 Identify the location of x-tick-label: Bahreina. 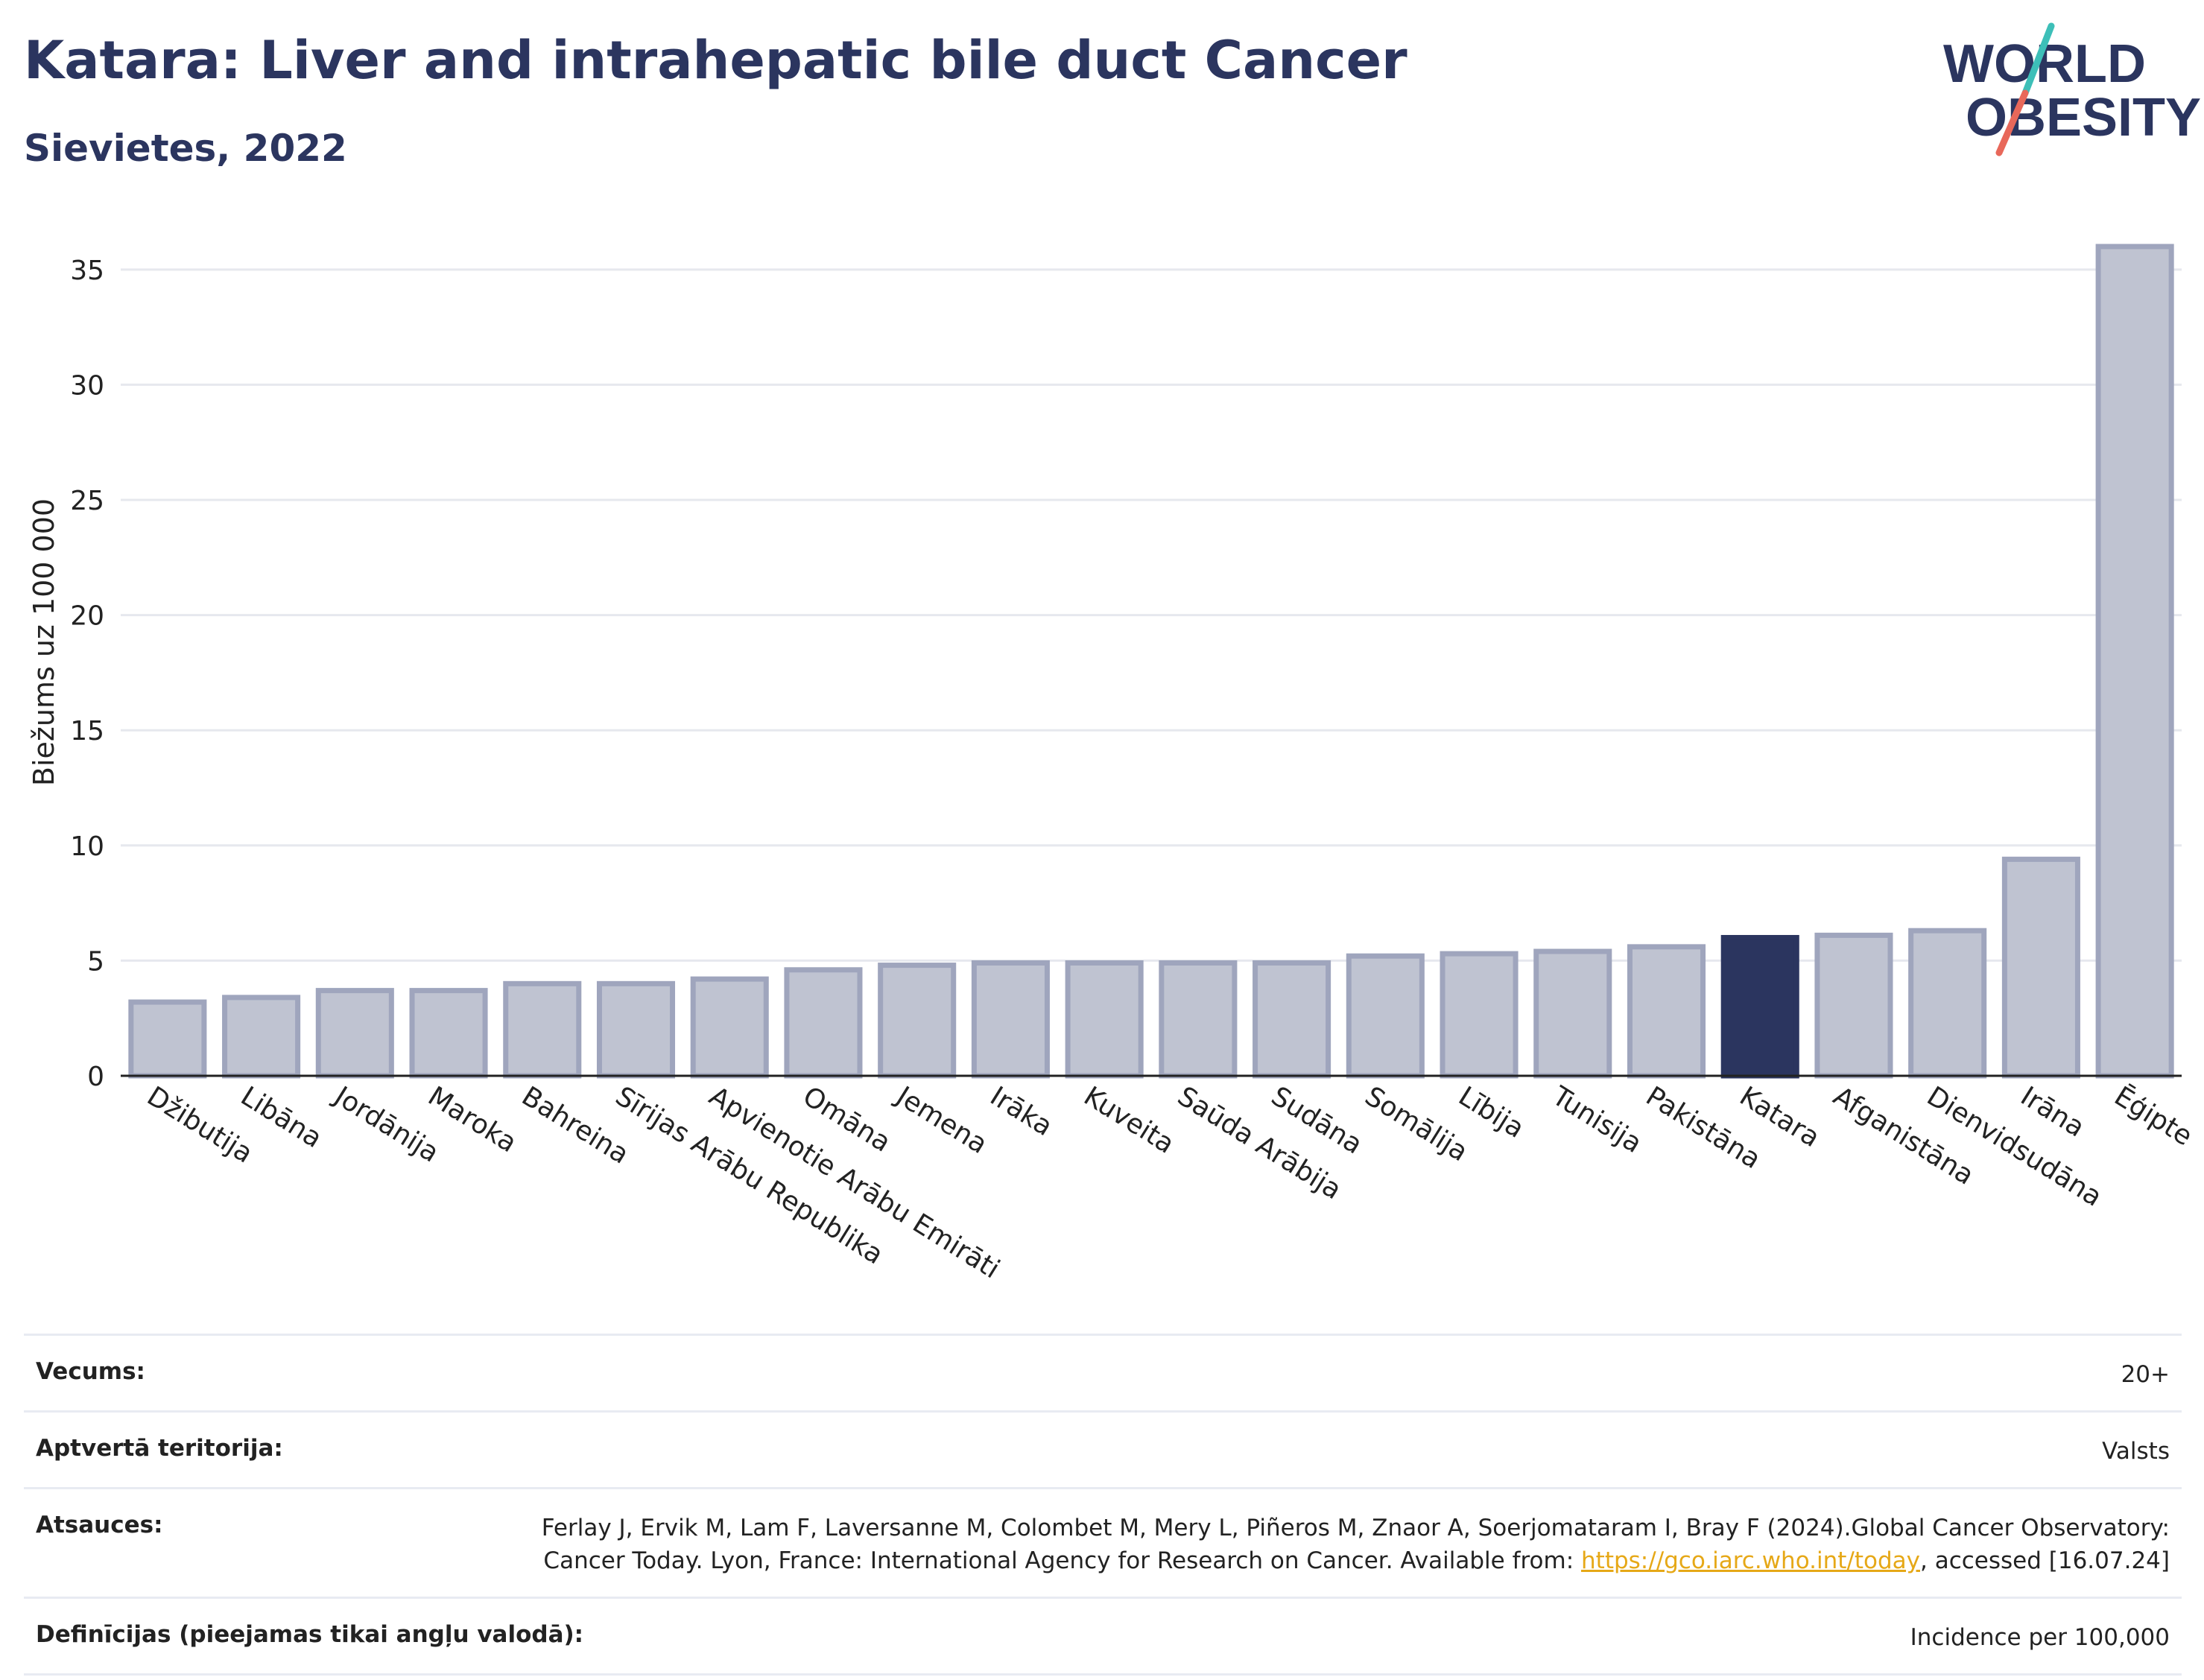
(575, 1125).